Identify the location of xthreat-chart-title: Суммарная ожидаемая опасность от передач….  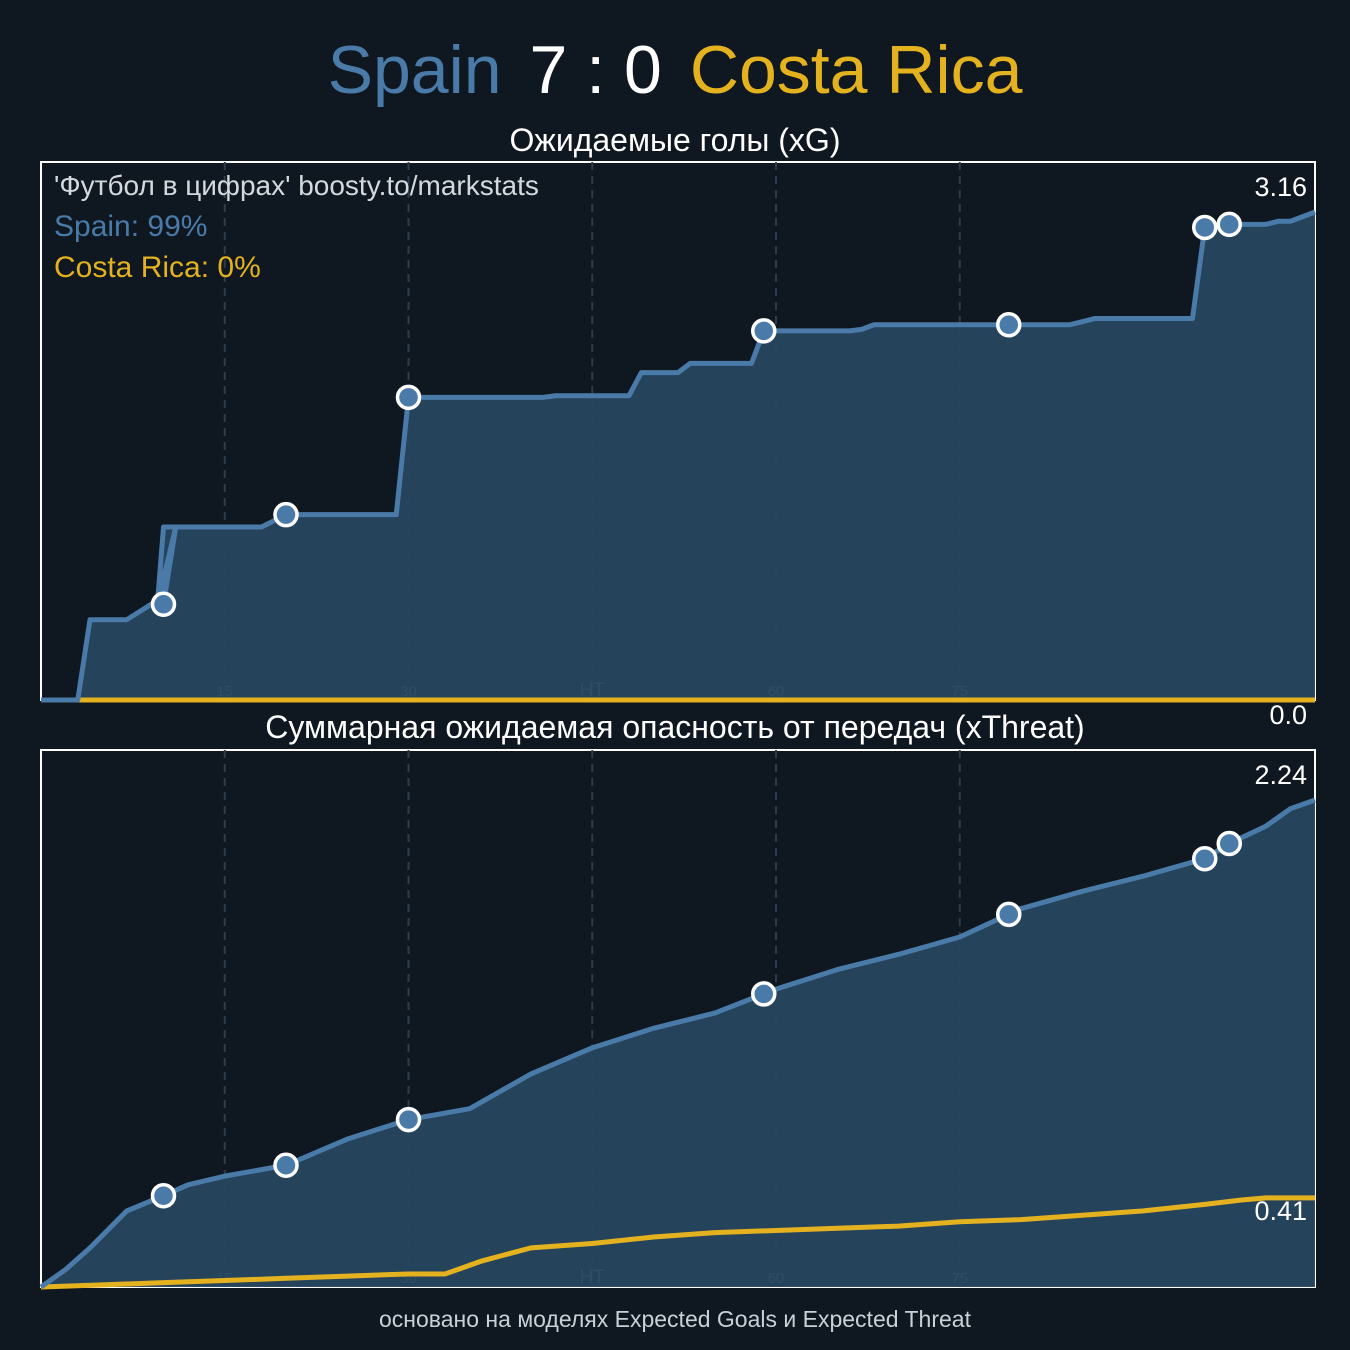
(675, 727).